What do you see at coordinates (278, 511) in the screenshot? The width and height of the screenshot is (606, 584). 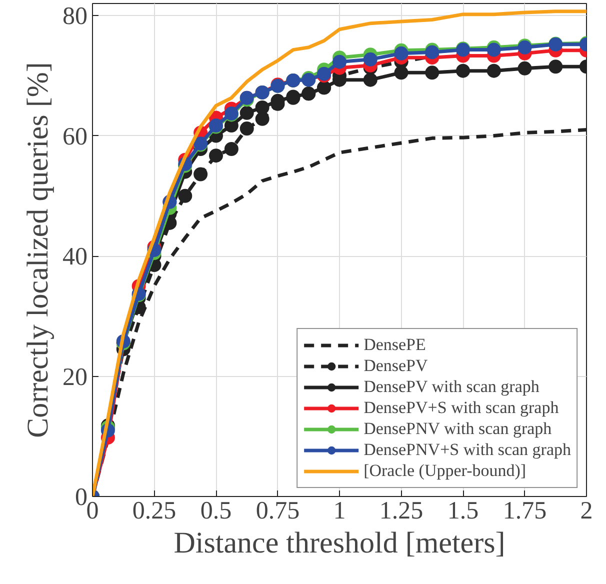 I see `x-tick-label: 0.75` at bounding box center [278, 511].